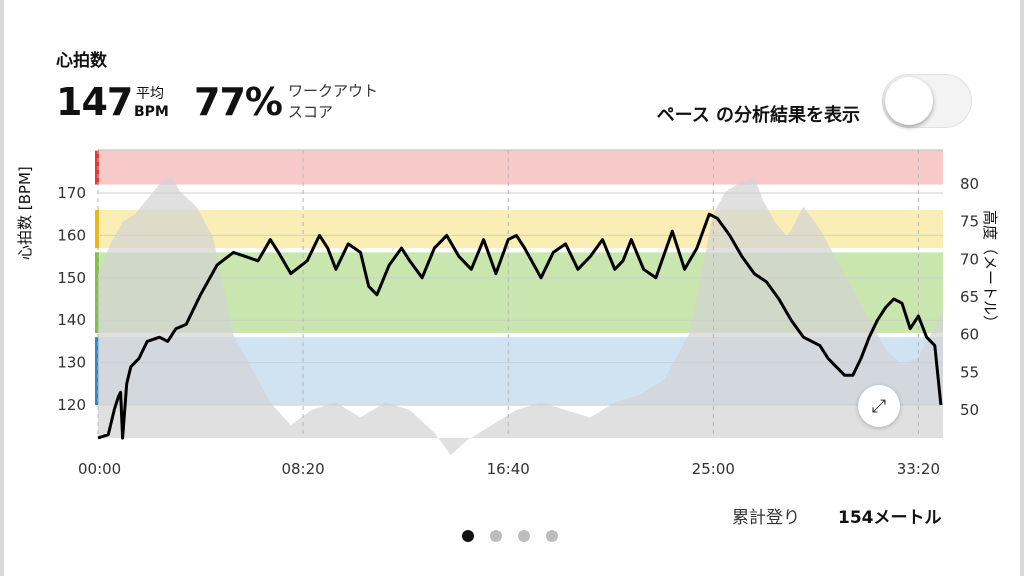  I want to click on y-tick-label: 130, so click(71, 363).